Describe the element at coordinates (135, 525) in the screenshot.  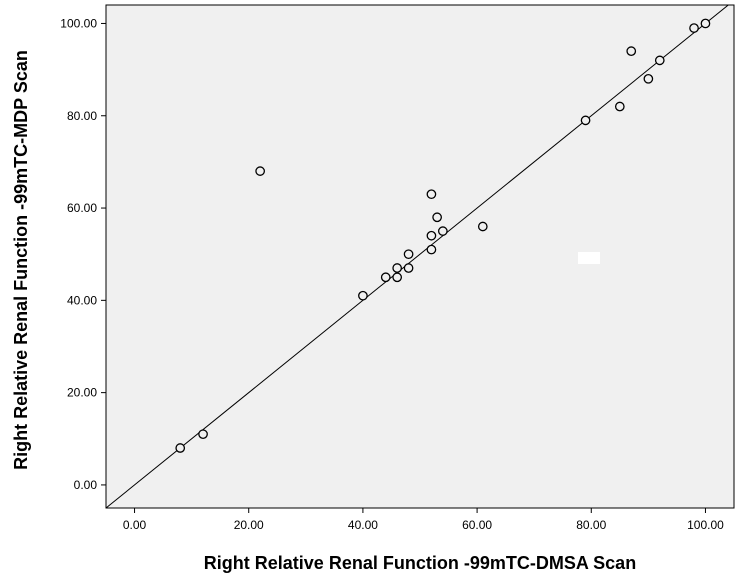
I see `x-tick-label: 0.00` at that location.